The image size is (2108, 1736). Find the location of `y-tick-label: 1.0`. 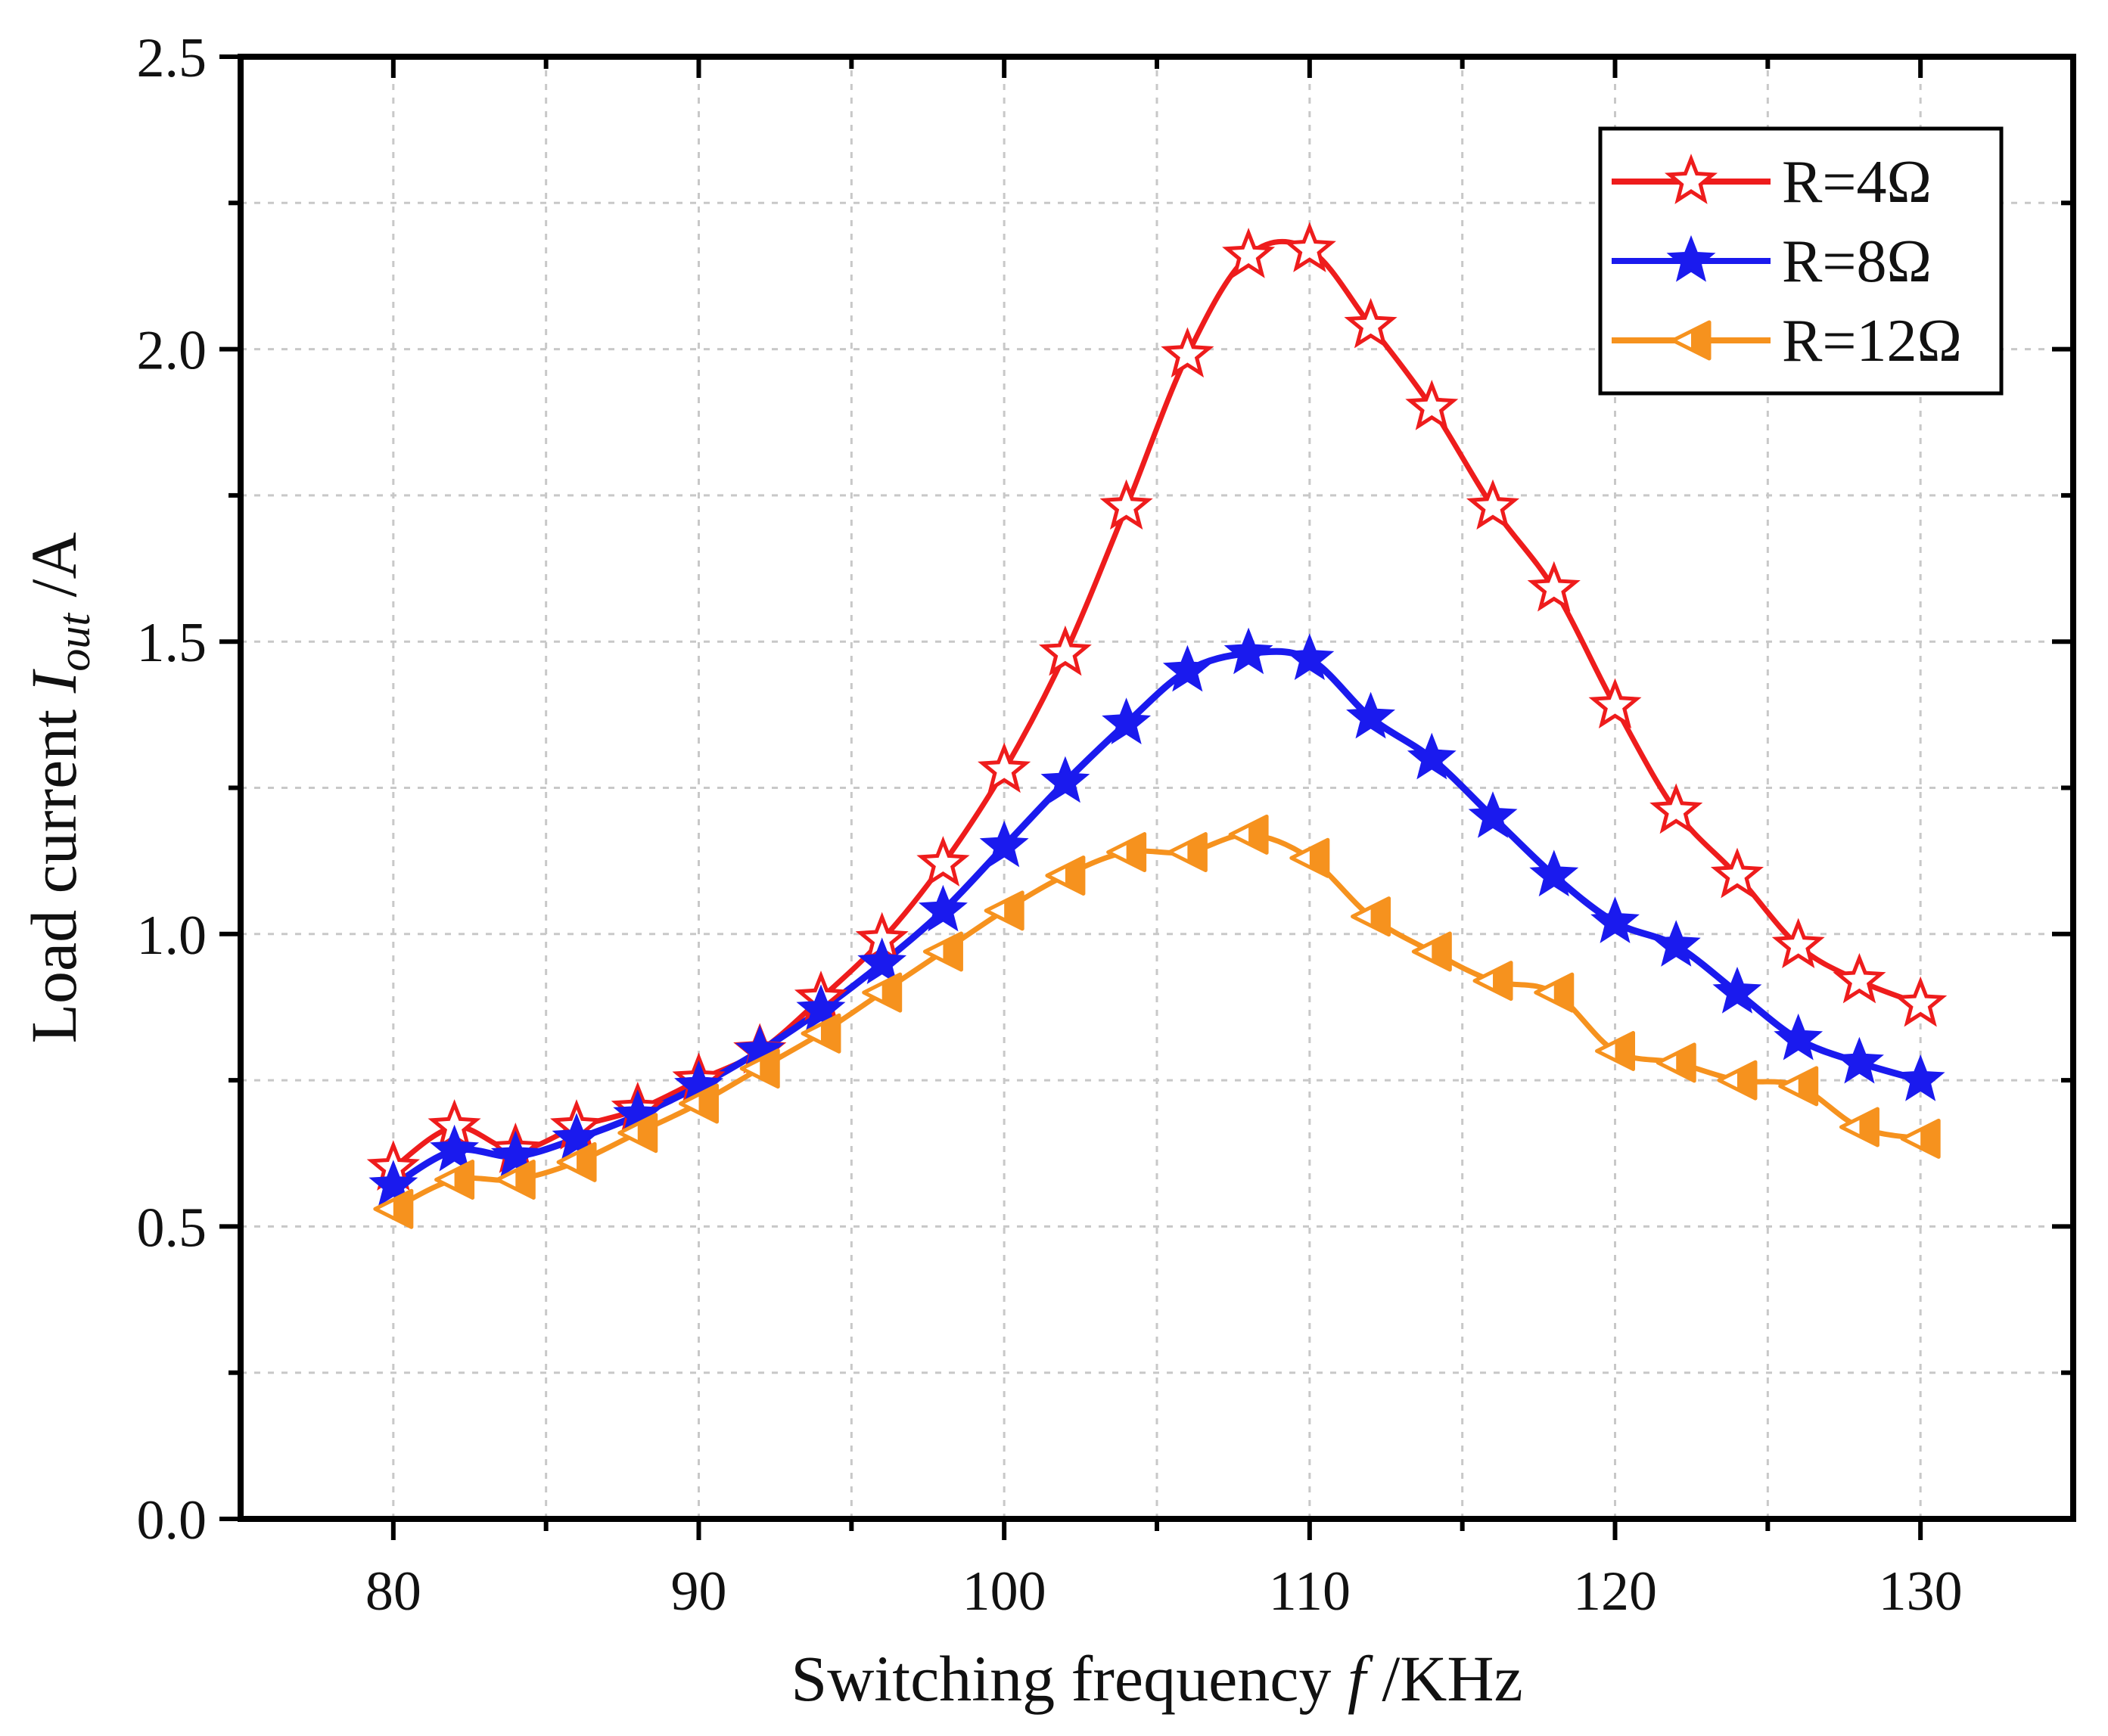

y-tick-label: 1.0 is located at coordinates (172, 936).